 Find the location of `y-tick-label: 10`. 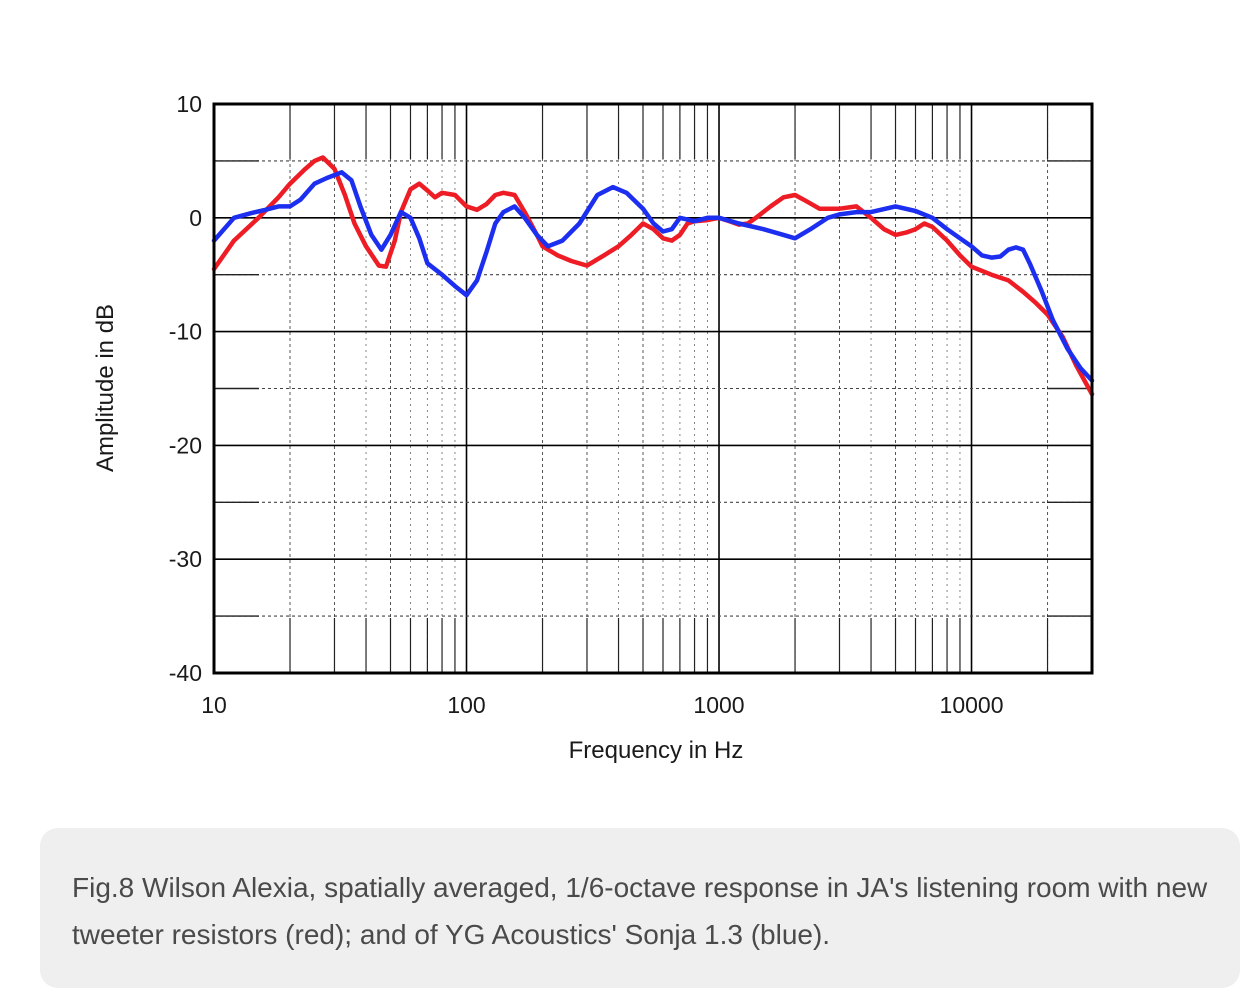

y-tick-label: 10 is located at coordinates (189, 104).